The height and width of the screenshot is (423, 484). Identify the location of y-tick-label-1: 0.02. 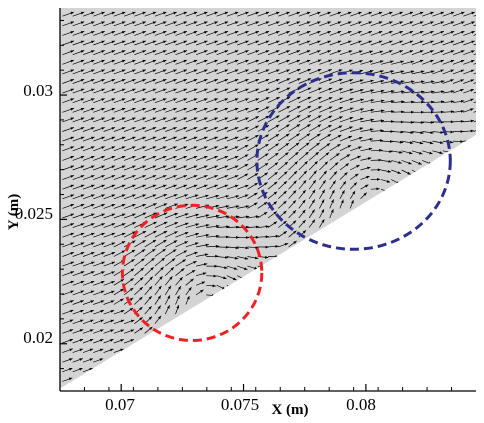
(38, 337).